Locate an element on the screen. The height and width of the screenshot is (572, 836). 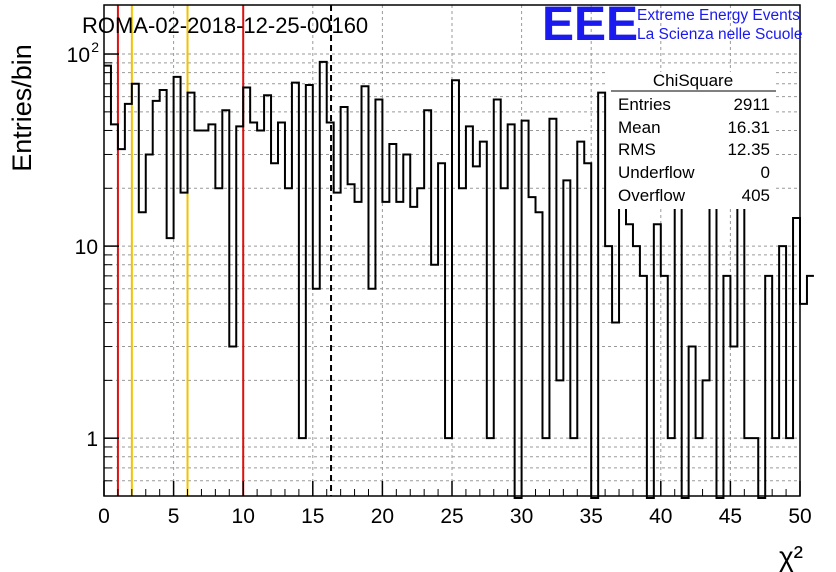
x-tick-label: 30 is located at coordinates (521, 516).